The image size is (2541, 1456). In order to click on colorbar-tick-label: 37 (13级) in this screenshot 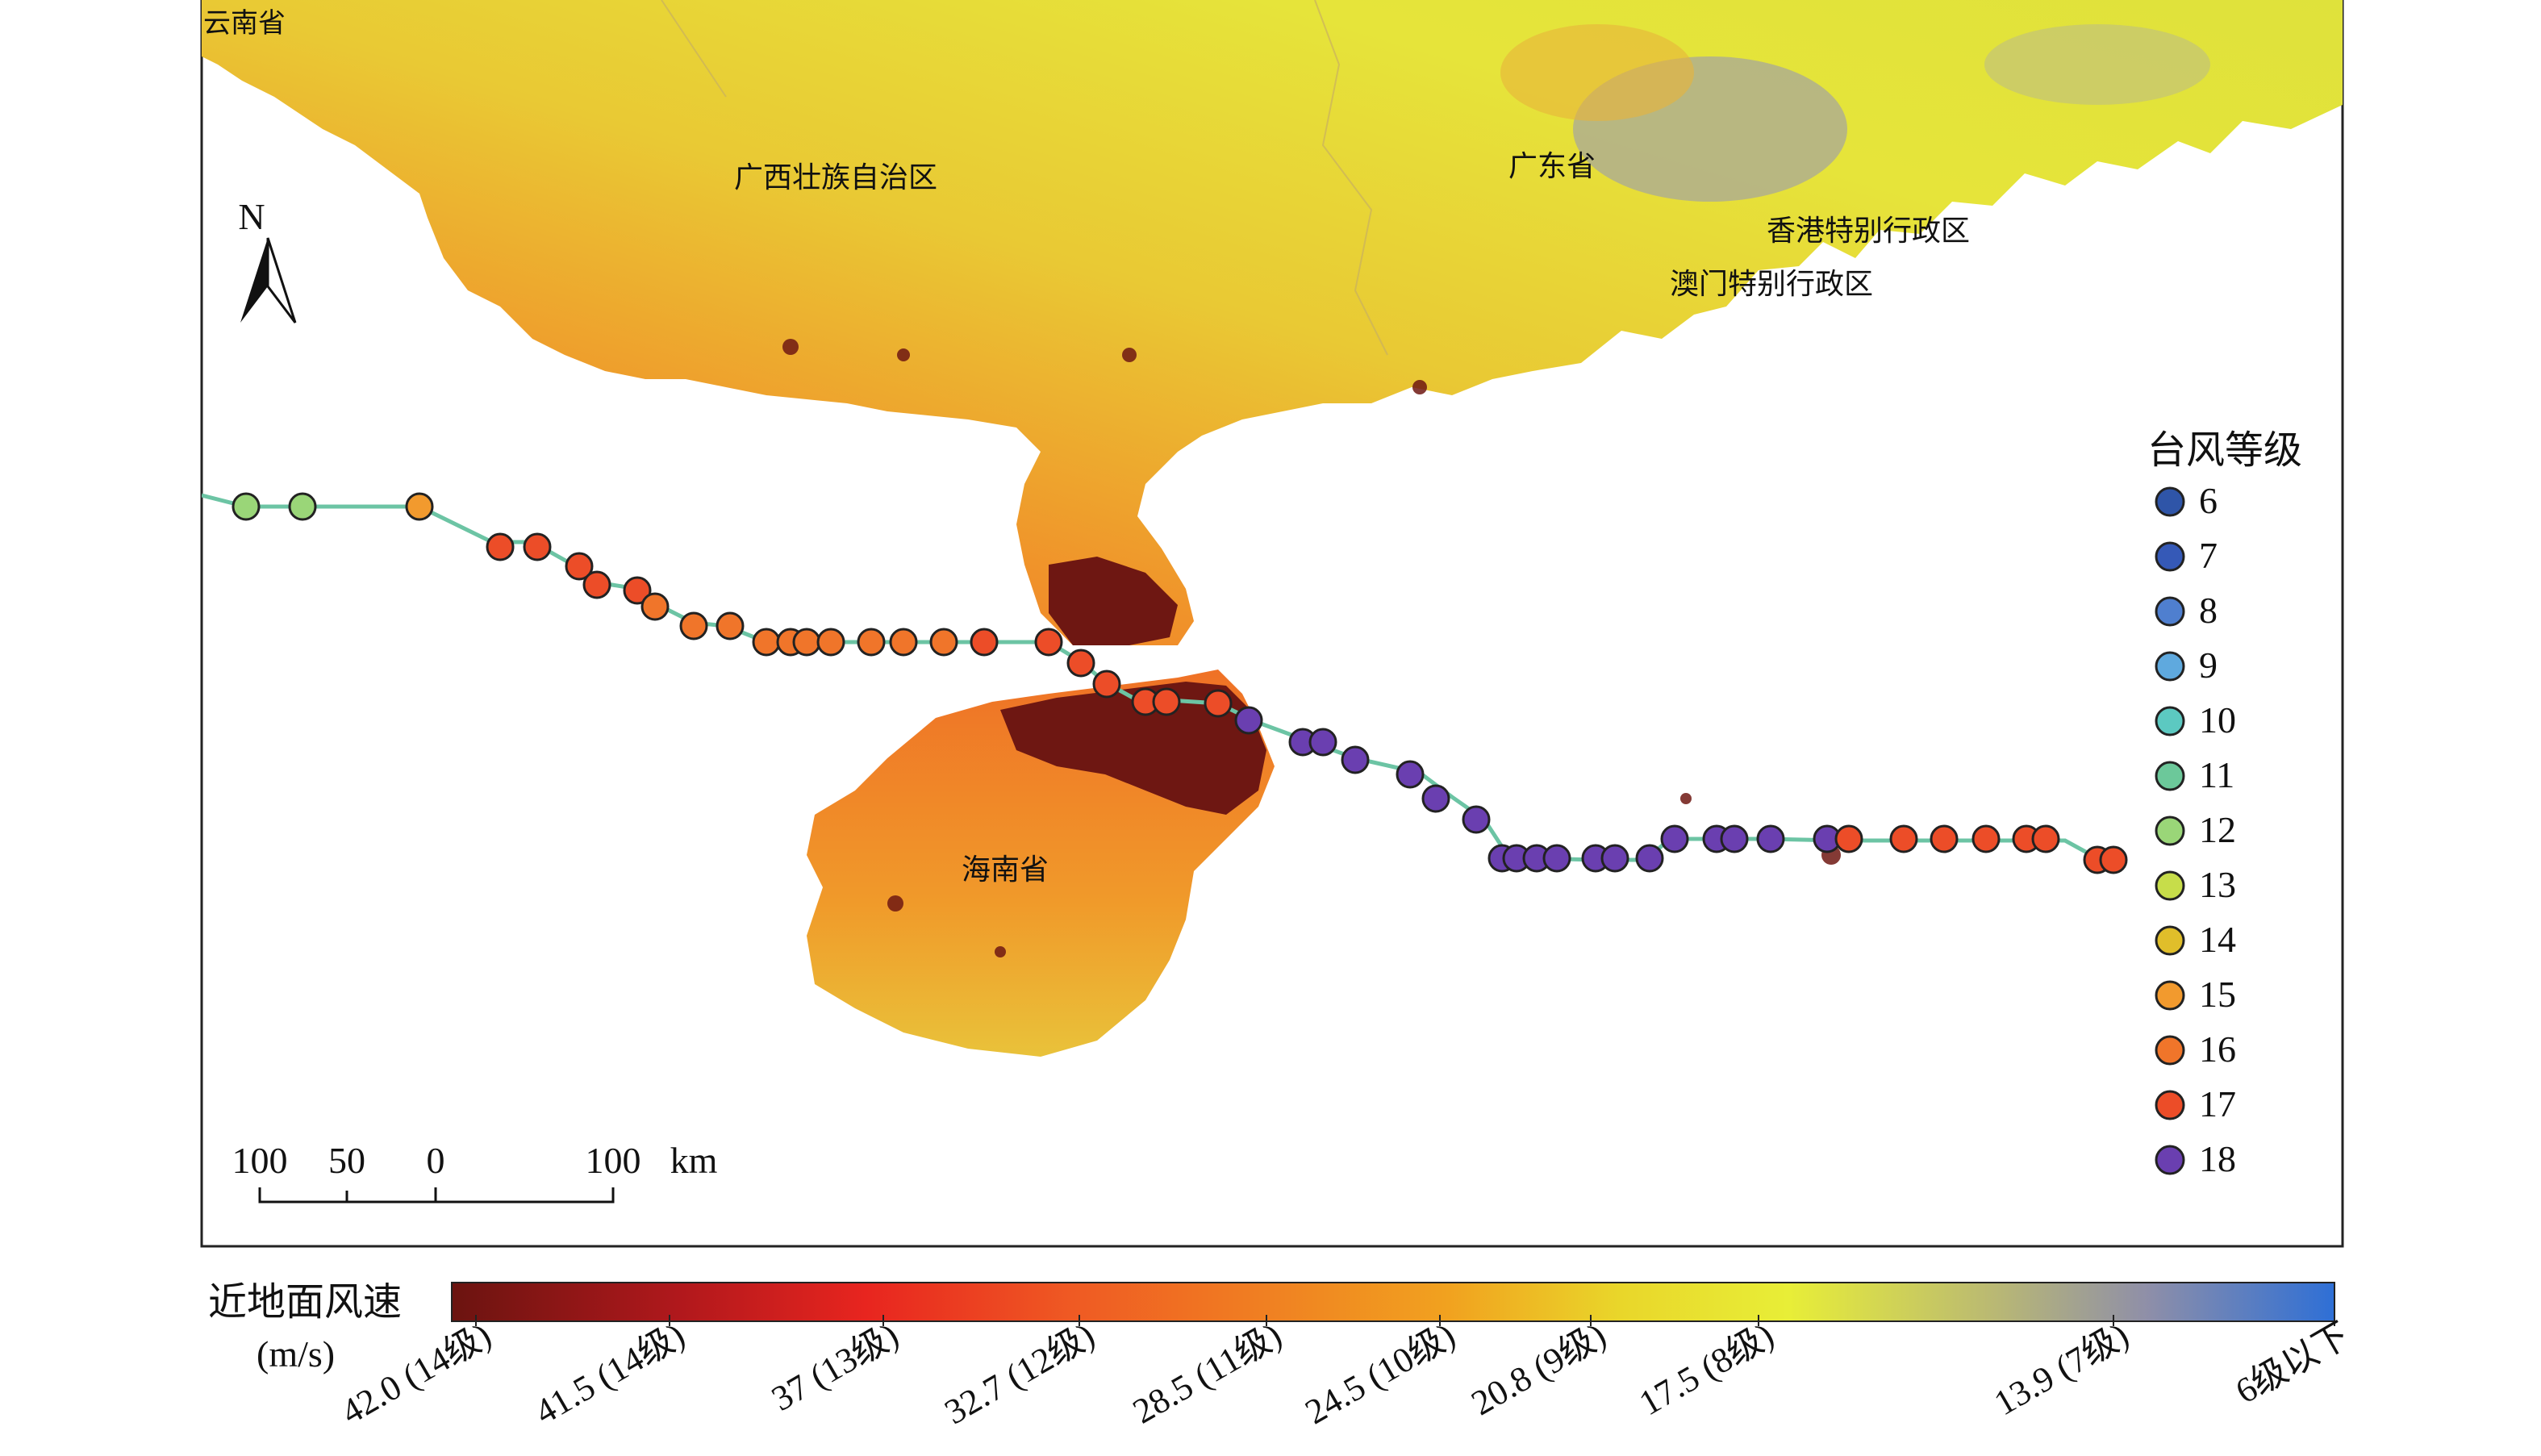, I will do `click(835, 1367)`.